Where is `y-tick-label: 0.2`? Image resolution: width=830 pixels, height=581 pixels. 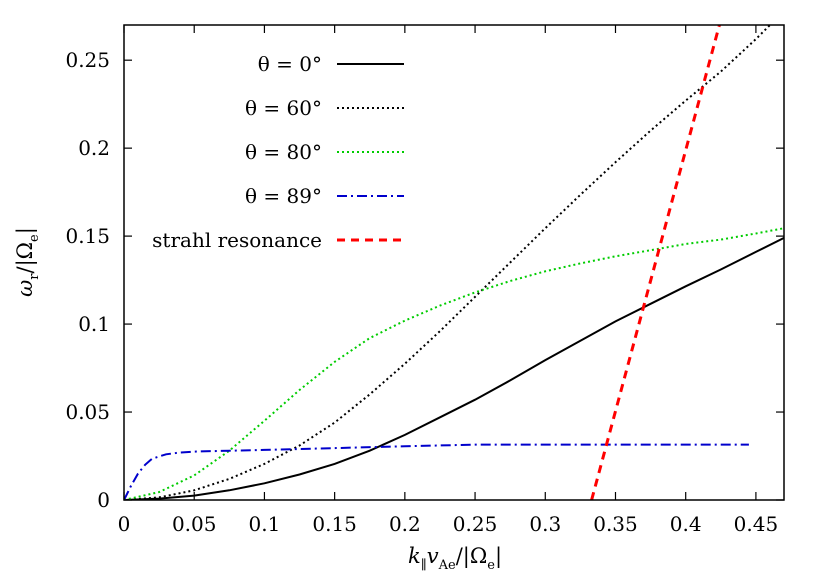 y-tick-label: 0.2 is located at coordinates (94, 148).